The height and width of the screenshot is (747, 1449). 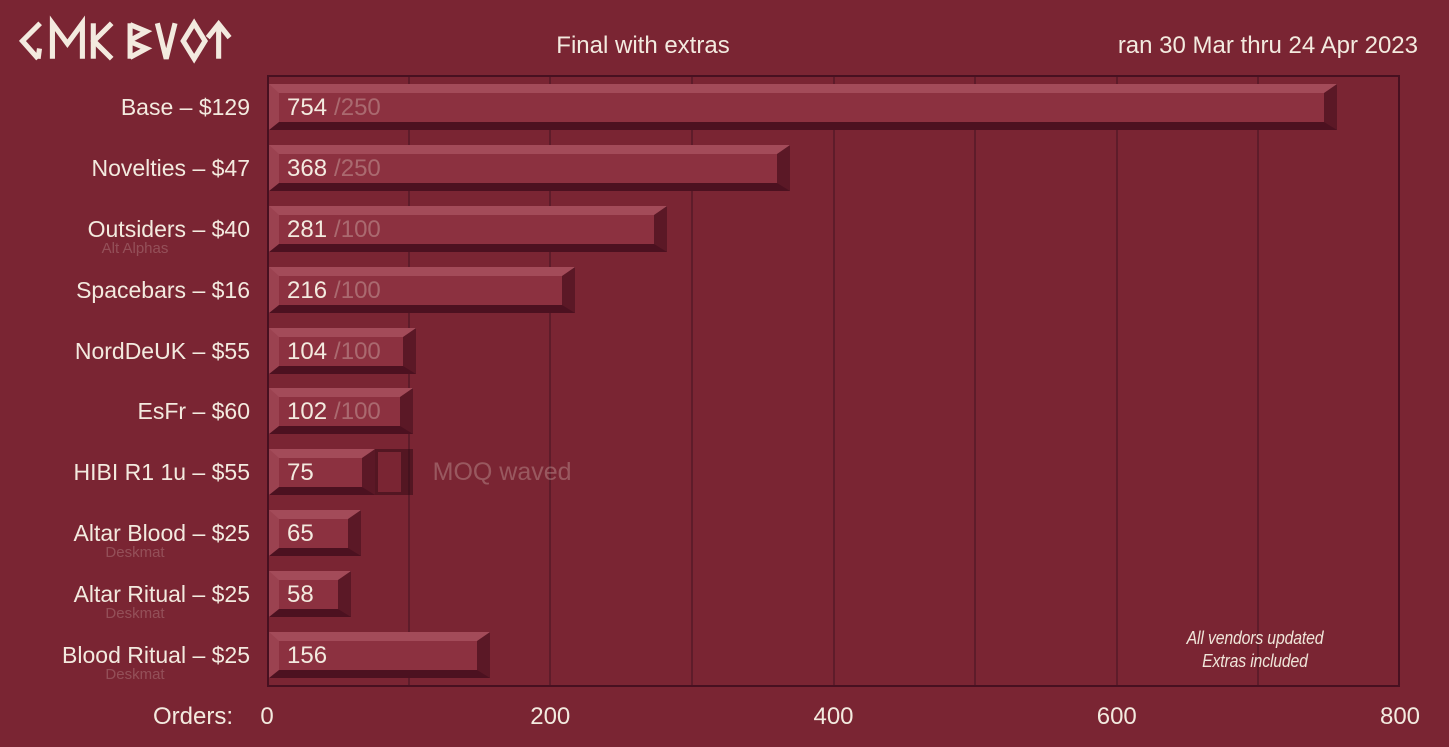 What do you see at coordinates (1255, 638) in the screenshot?
I see `note-line: All vendors updated` at bounding box center [1255, 638].